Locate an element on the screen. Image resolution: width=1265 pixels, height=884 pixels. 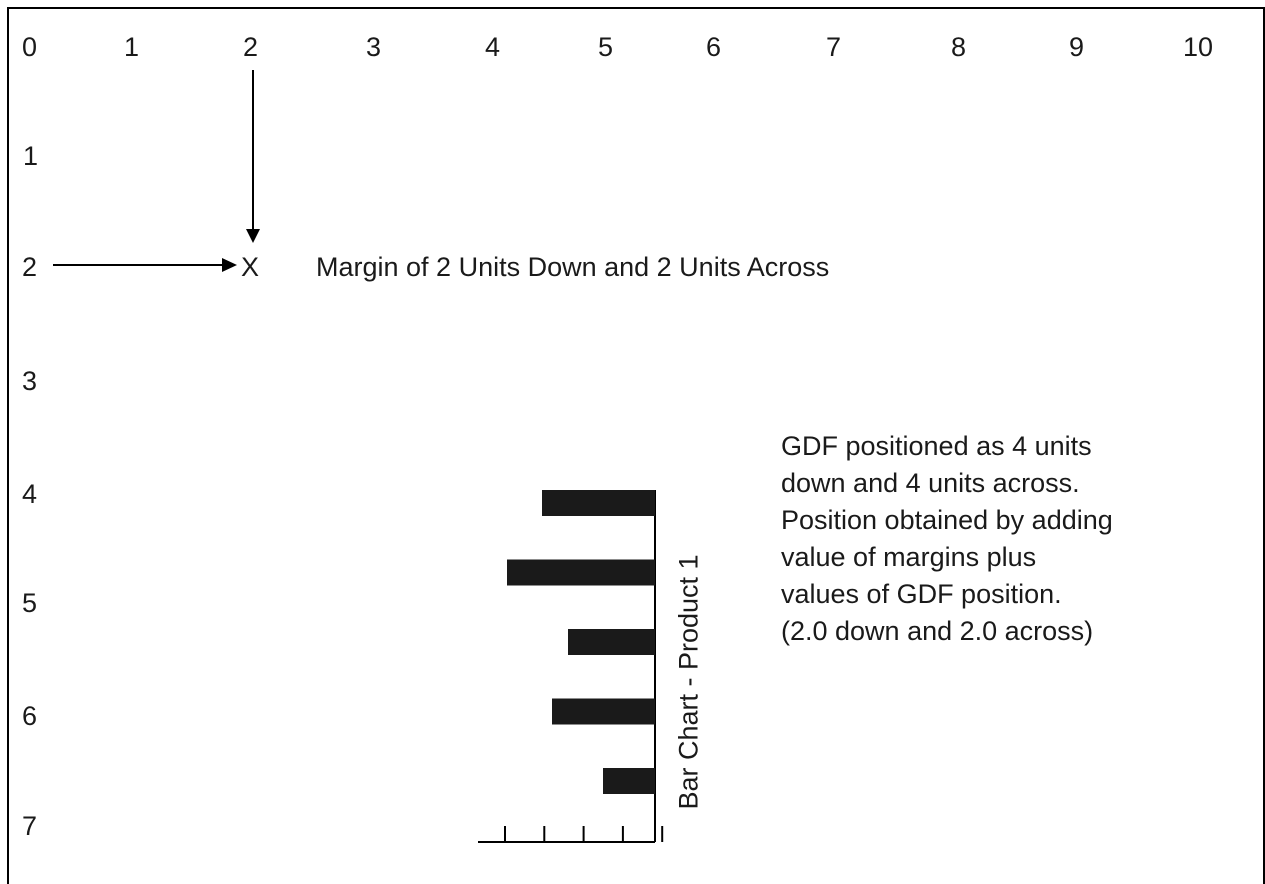
left-ruler-4: 4 is located at coordinates (30, 494).